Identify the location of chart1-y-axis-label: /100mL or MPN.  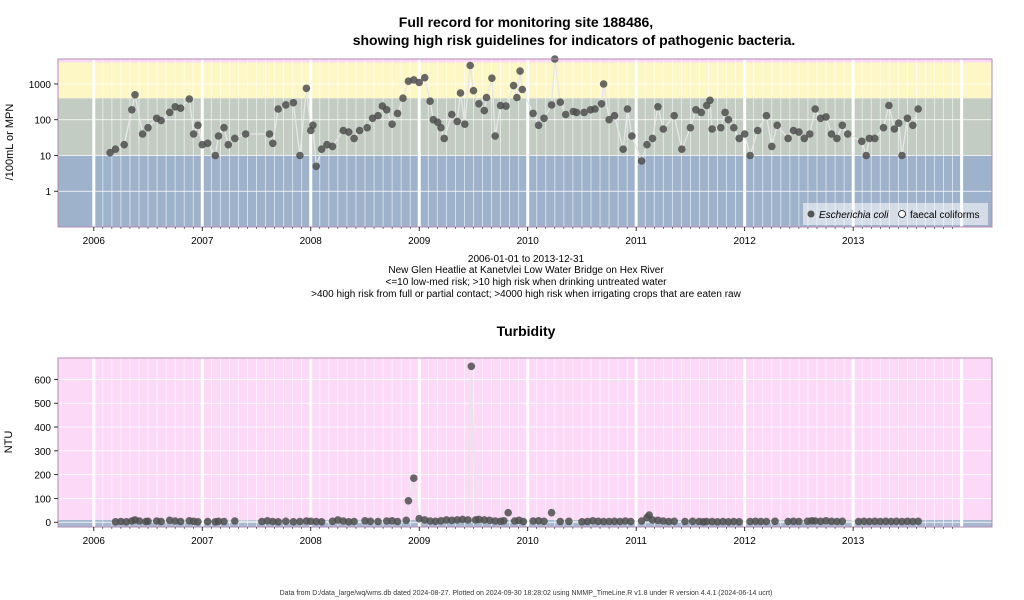
(10, 142).